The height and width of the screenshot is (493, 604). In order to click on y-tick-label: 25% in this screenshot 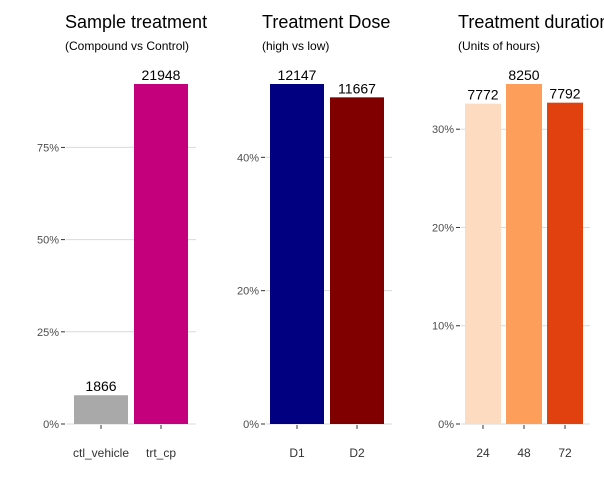, I will do `click(48, 333)`.